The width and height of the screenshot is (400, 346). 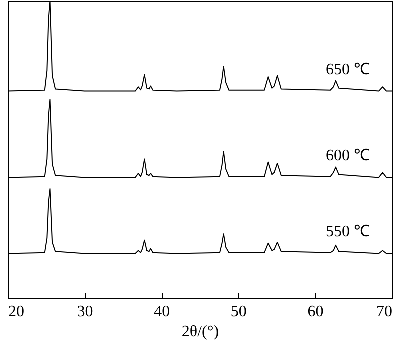 I want to click on series-label: 650 ℃, so click(x=348, y=69).